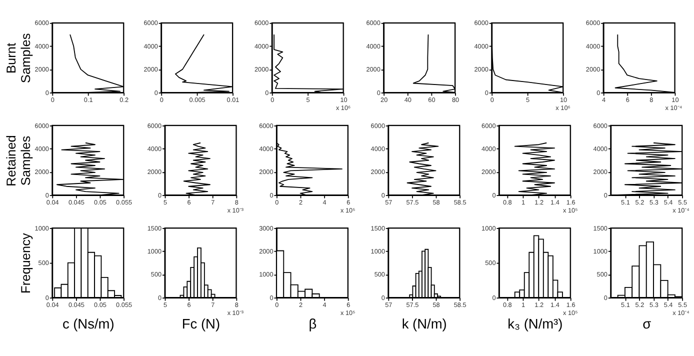 The image size is (694, 356). Describe the element at coordinates (19, 160) in the screenshot. I see `y-axis-title: Retained Samples` at that location.